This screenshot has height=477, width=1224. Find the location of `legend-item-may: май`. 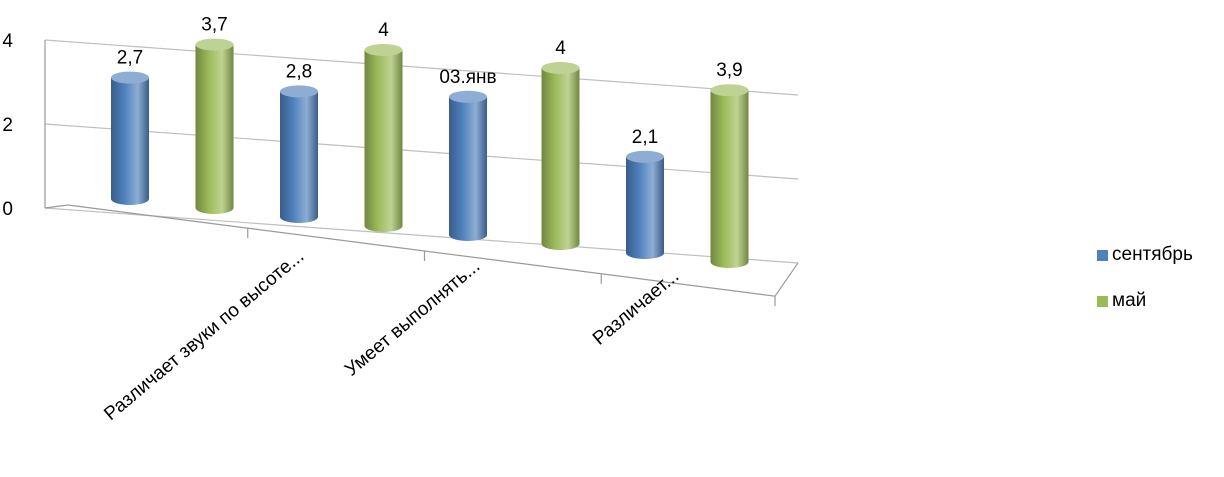

legend-item-may: май is located at coordinates (1145, 301).